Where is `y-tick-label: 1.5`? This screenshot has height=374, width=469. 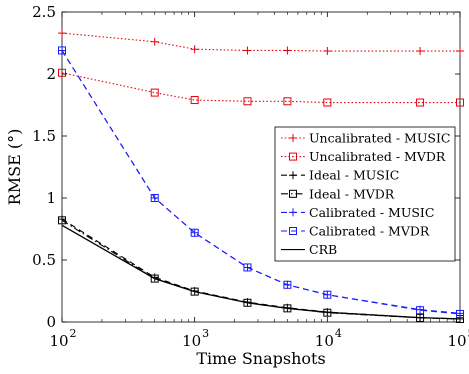 y-tick-label: 1.5 is located at coordinates (44, 136).